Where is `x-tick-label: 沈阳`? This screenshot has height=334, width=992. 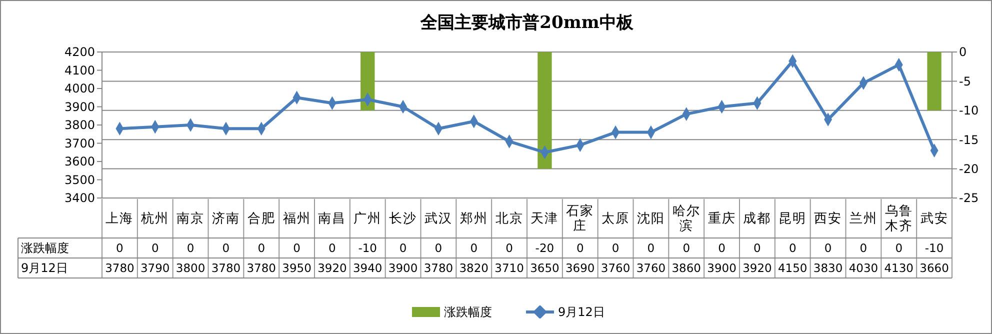 x-tick-label: 沈阳 is located at coordinates (650, 219).